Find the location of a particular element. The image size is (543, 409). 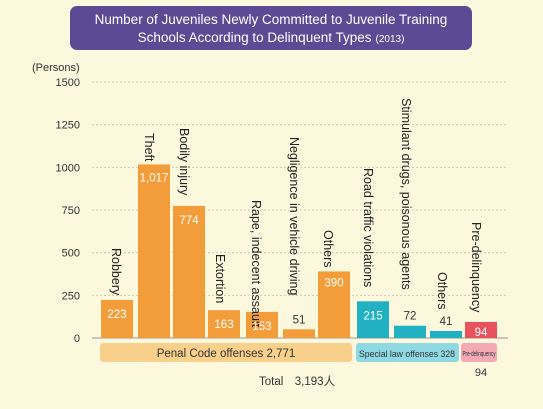

category-label: Stimulant drugs, poisonous agents is located at coordinates (406, 194).